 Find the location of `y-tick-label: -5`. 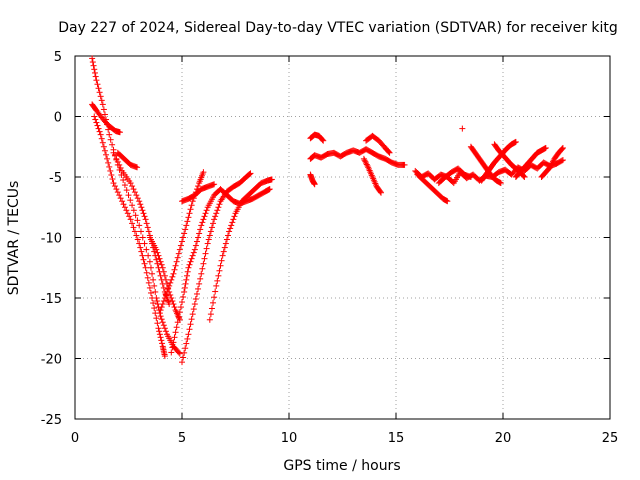

y-tick-label: -5 is located at coordinates (55, 178).